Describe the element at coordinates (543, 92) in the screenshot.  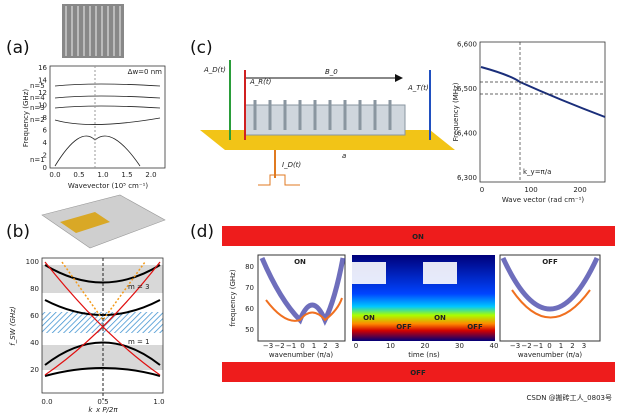
I see `dispersion` at that location.